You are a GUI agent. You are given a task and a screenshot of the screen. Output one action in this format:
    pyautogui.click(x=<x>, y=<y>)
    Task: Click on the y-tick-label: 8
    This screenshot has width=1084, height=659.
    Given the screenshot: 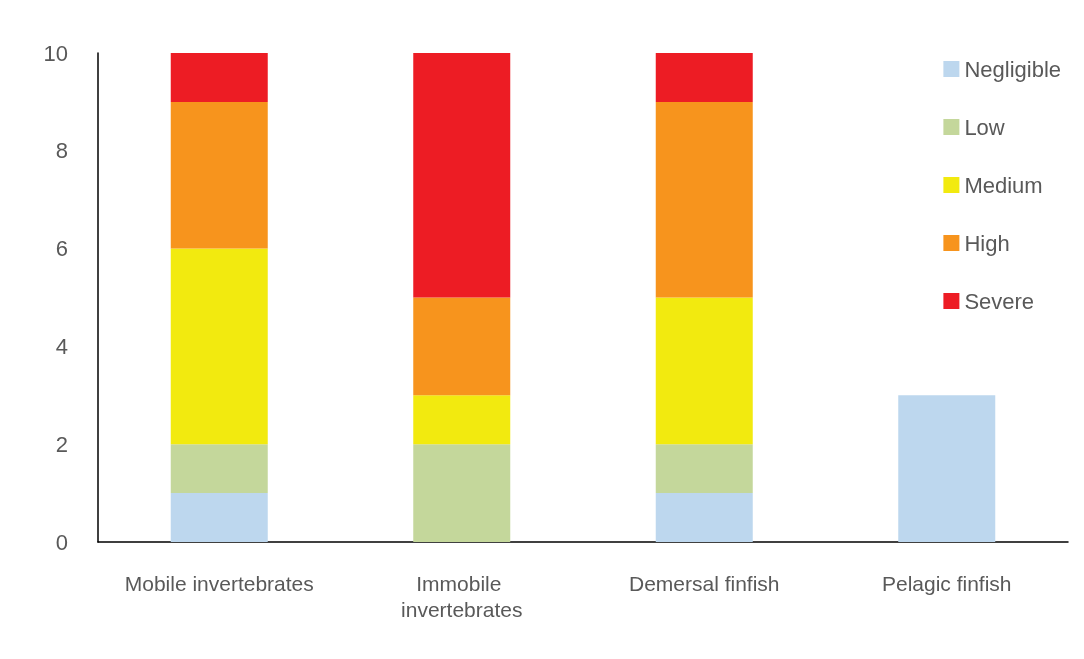 What is the action you would take?
    pyautogui.click(x=61, y=151)
    